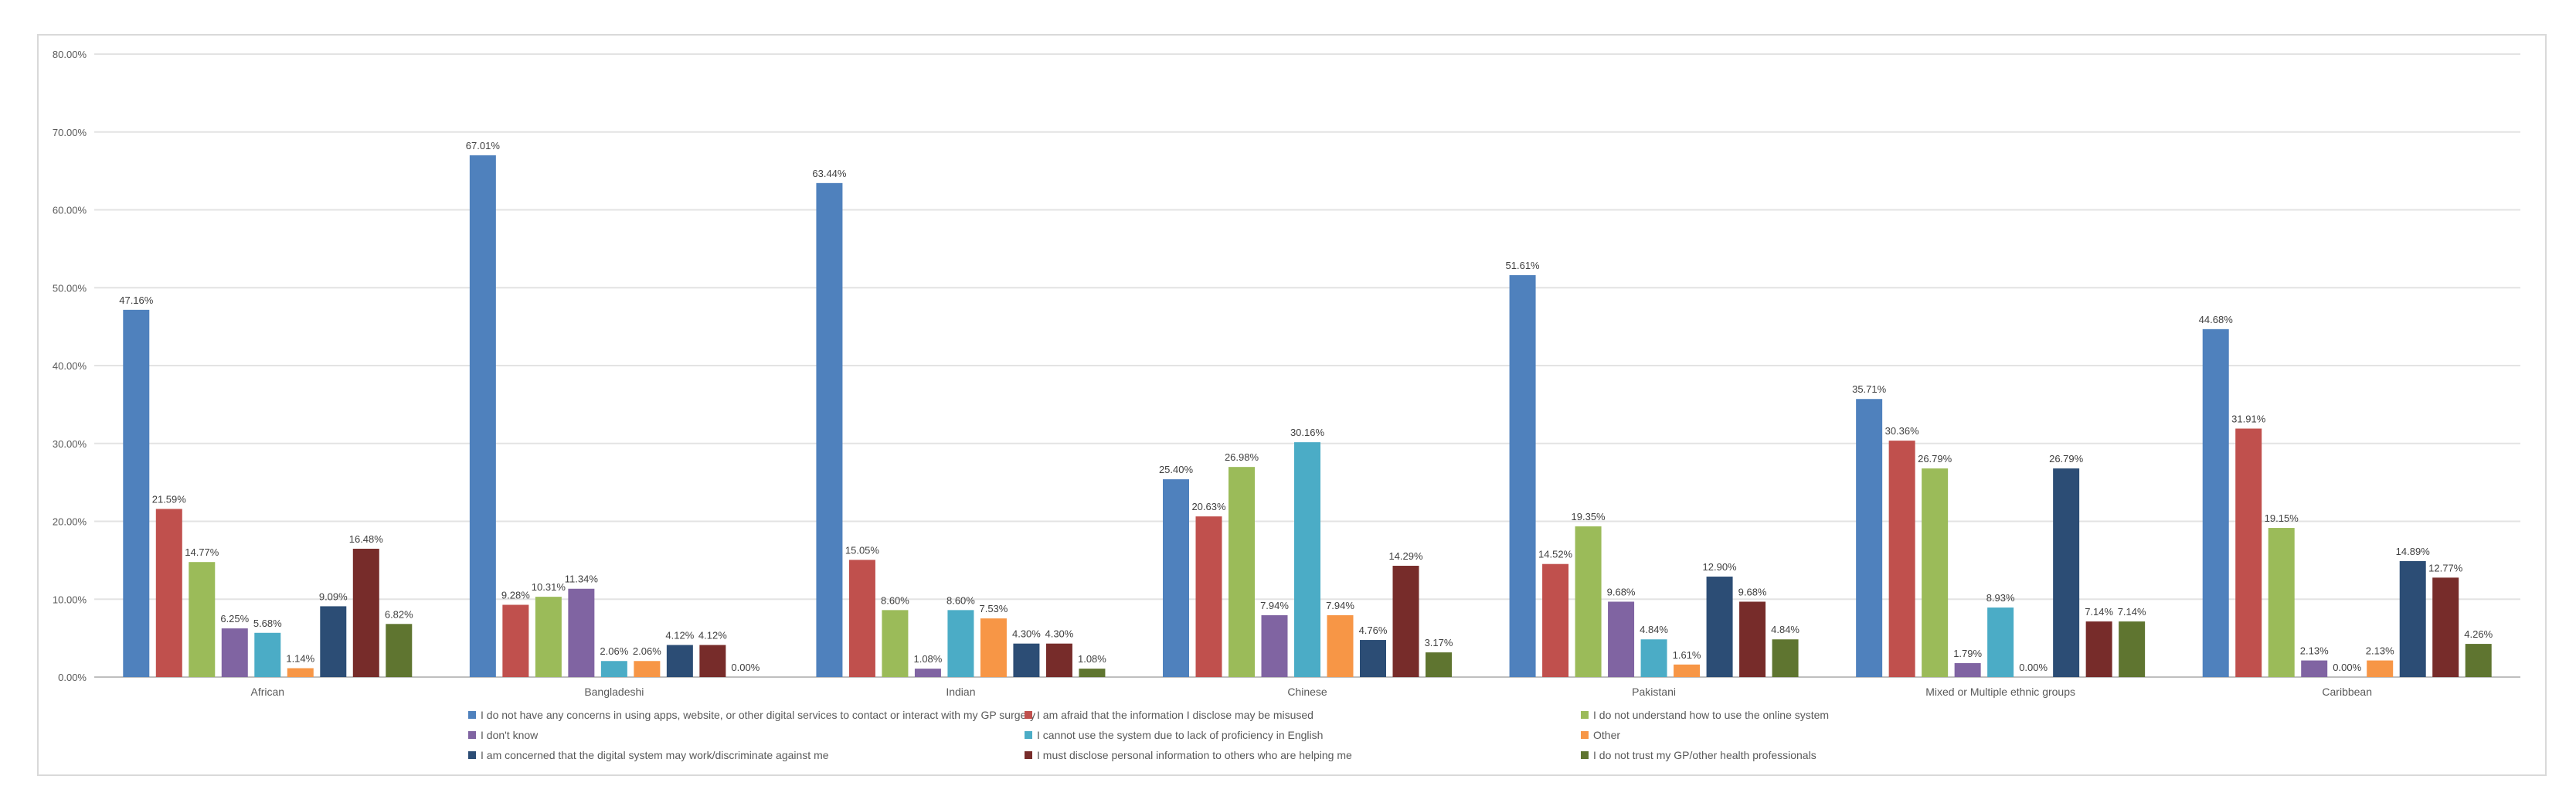  What do you see at coordinates (1405, 556) in the screenshot?
I see `data-label: 14.29%` at bounding box center [1405, 556].